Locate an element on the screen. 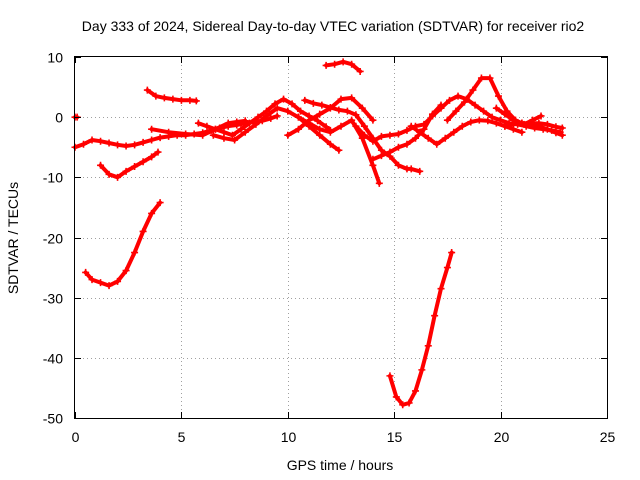 This screenshot has width=640, height=480. y-tick-label: -10 is located at coordinates (53, 178).